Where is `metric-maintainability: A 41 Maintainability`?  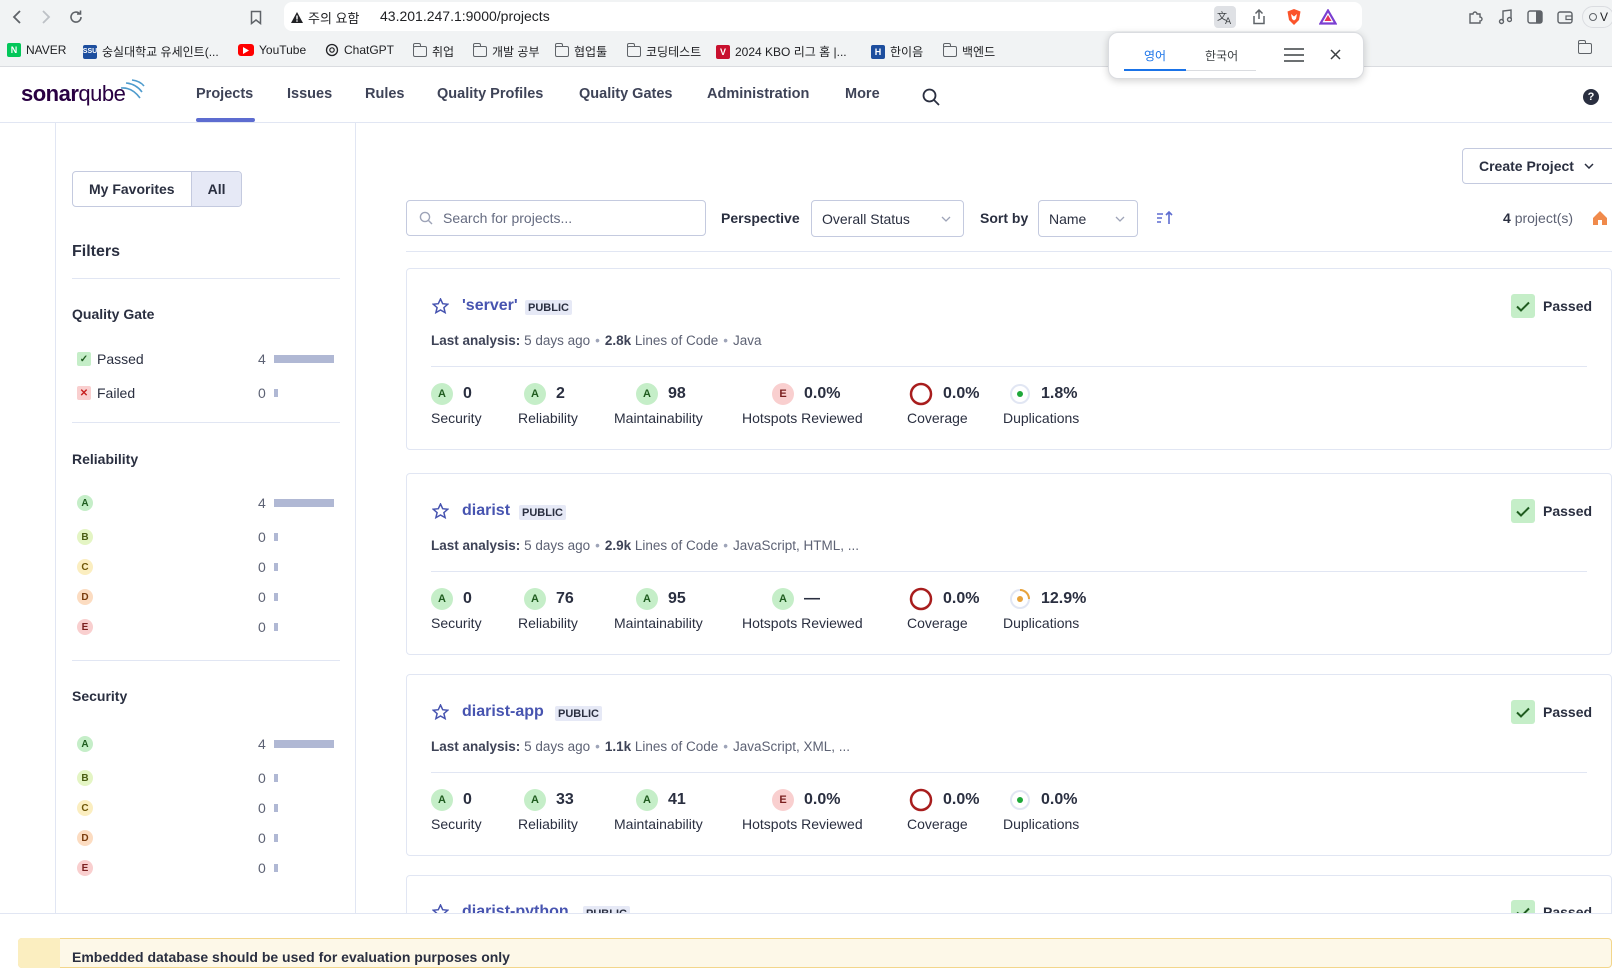 metric-maintainability: A 41 Maintainability is located at coordinates (658, 810).